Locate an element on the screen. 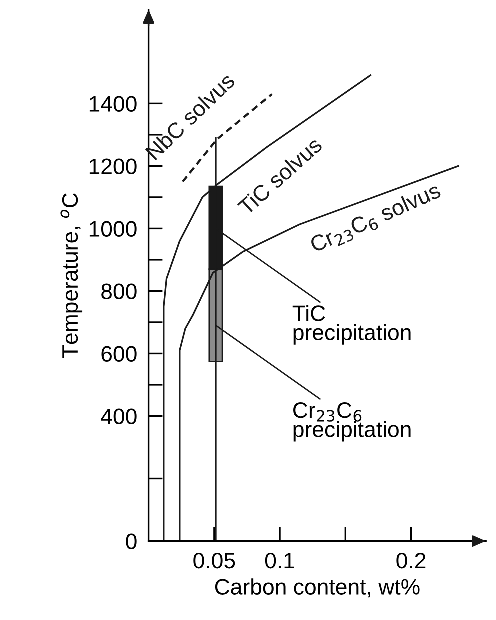  annotation: TiC precipitation is located at coordinates (351, 325).